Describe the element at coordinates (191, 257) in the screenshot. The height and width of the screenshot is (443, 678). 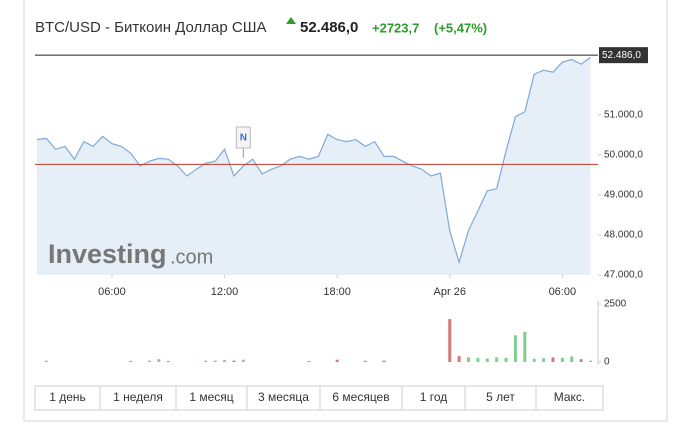
I see `watermark-suffix: .com` at that location.